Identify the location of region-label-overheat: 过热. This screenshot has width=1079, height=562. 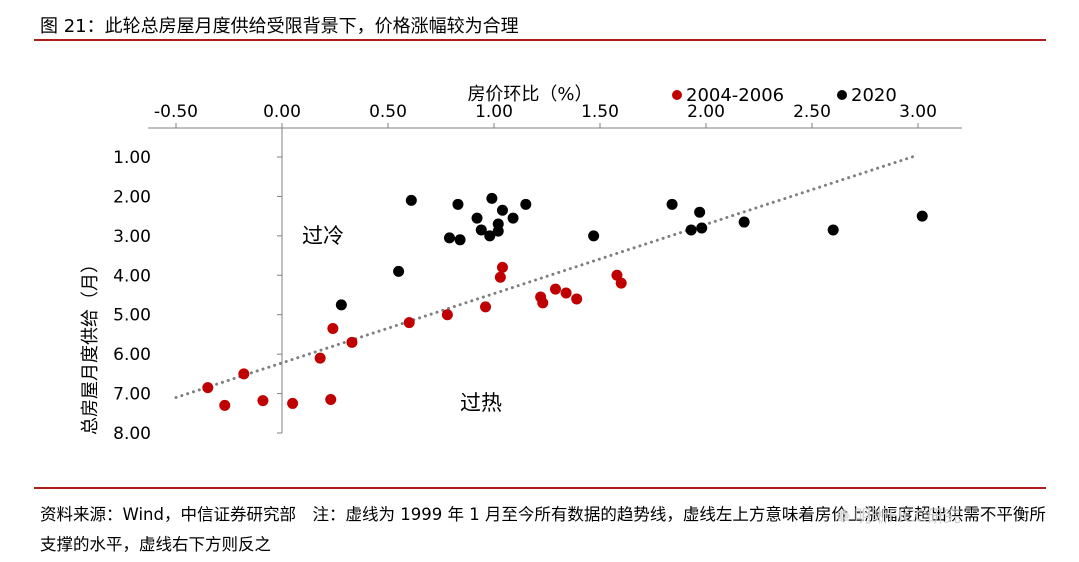
(481, 403).